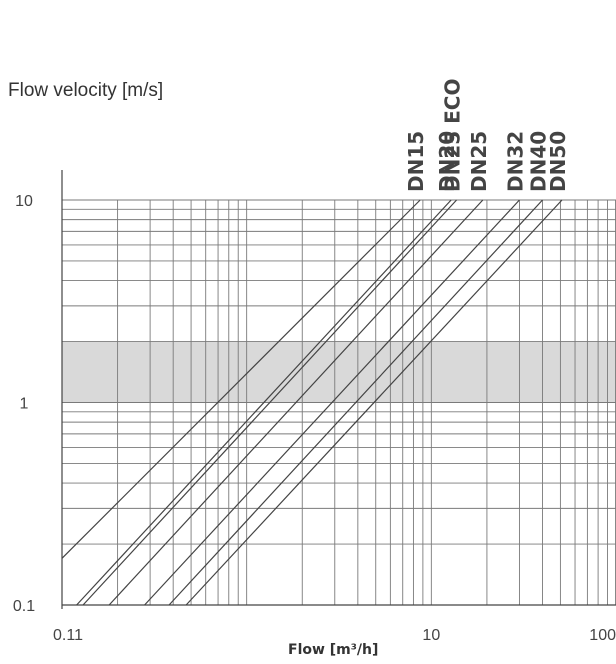 Image resolution: width=616 pixels, height=664 pixels. What do you see at coordinates (447, 161) in the screenshot?
I see `series-label: DN20` at bounding box center [447, 161].